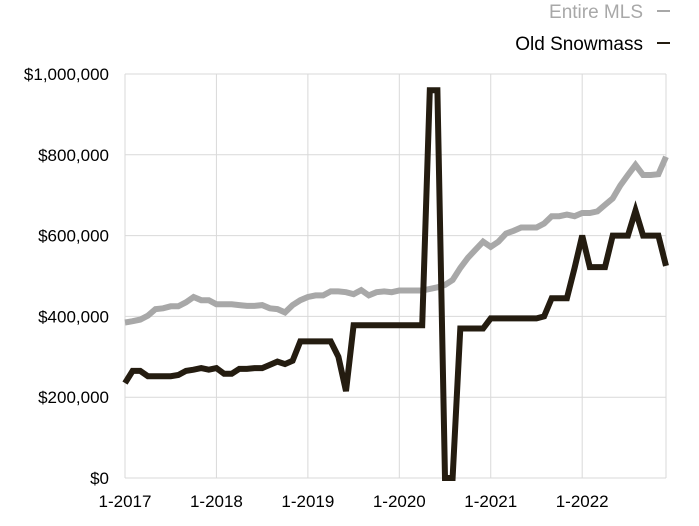 The image size is (699, 526). Describe the element at coordinates (216, 501) in the screenshot. I see `x-tick-label: 1-2018` at that location.